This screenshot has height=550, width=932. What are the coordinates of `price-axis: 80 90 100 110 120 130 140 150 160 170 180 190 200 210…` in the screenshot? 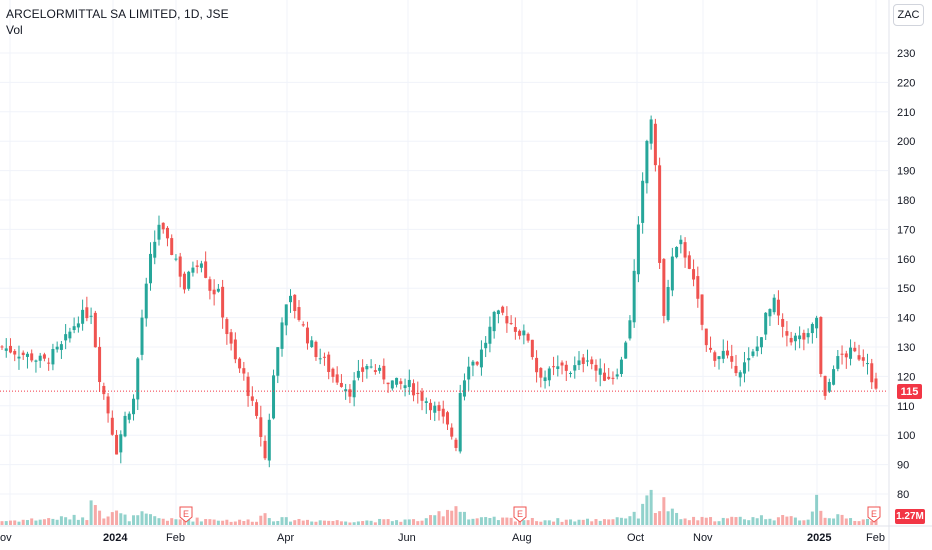 It's located at (901, 275).